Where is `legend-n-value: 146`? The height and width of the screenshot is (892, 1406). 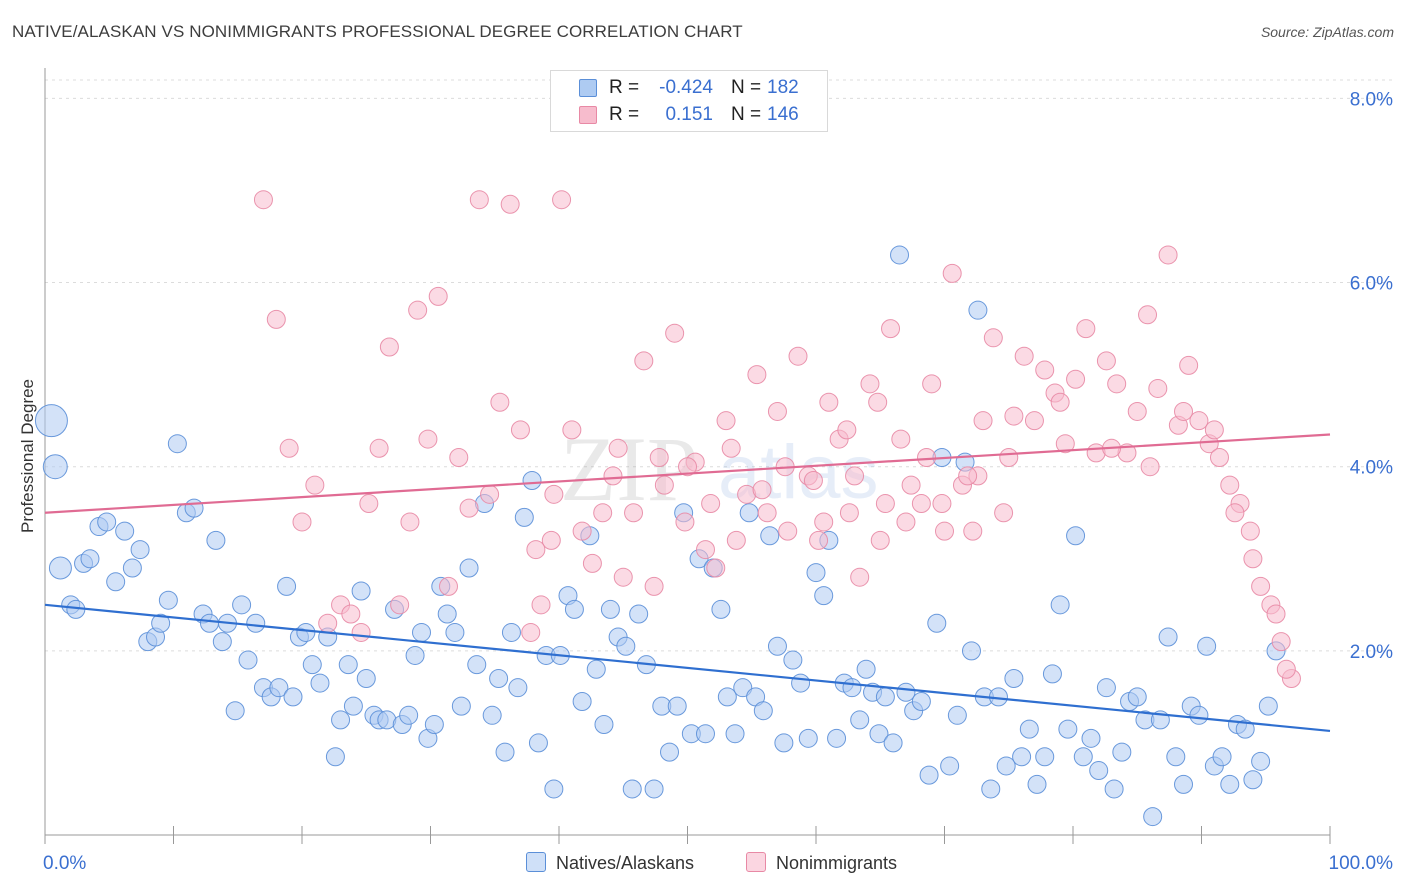
legend-n-value: 146 is located at coordinates (783, 114).